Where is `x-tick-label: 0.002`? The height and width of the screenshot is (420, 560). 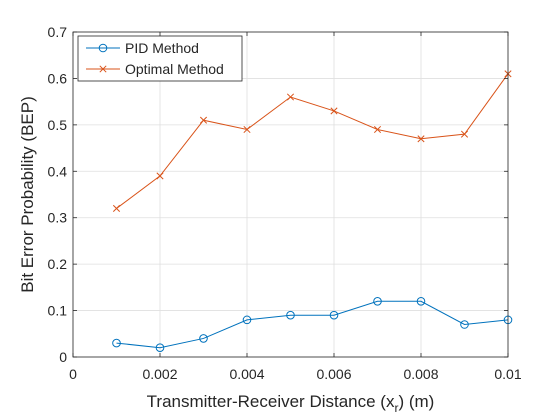
x-tick-label: 0.002 is located at coordinates (159, 374).